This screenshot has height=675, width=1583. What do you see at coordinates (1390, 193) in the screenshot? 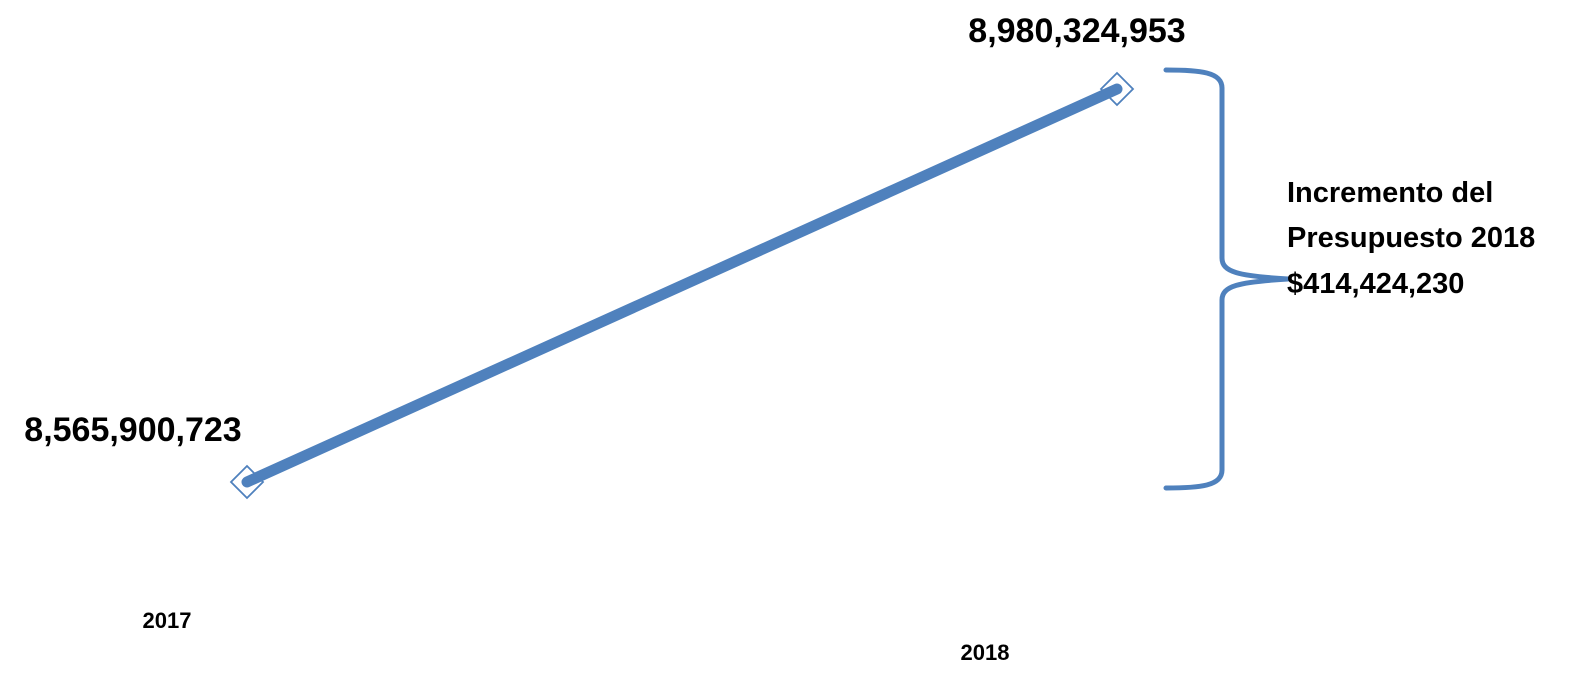
I see `annotation-text-line: Incremento del` at bounding box center [1390, 193].